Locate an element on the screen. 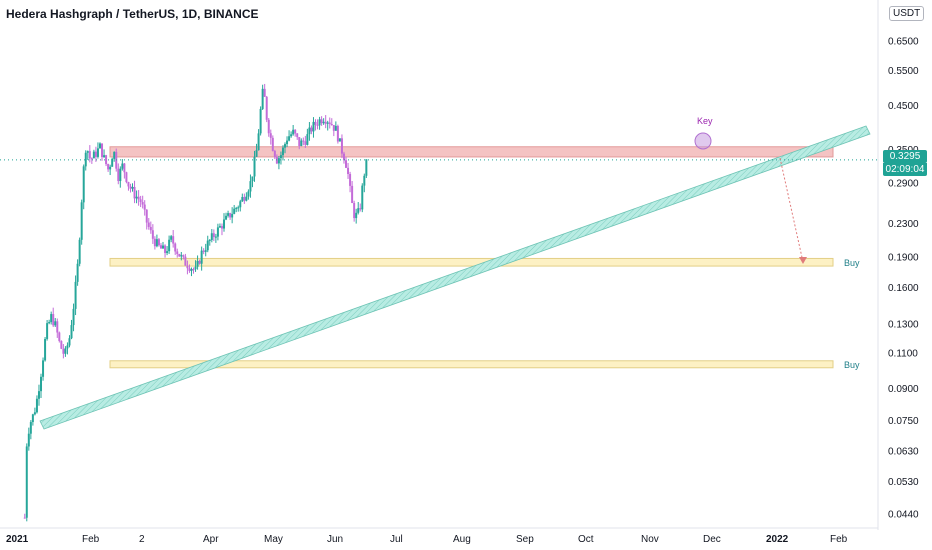 This screenshot has height=550, width=932. x-tick-label: Aug is located at coordinates (462, 539).